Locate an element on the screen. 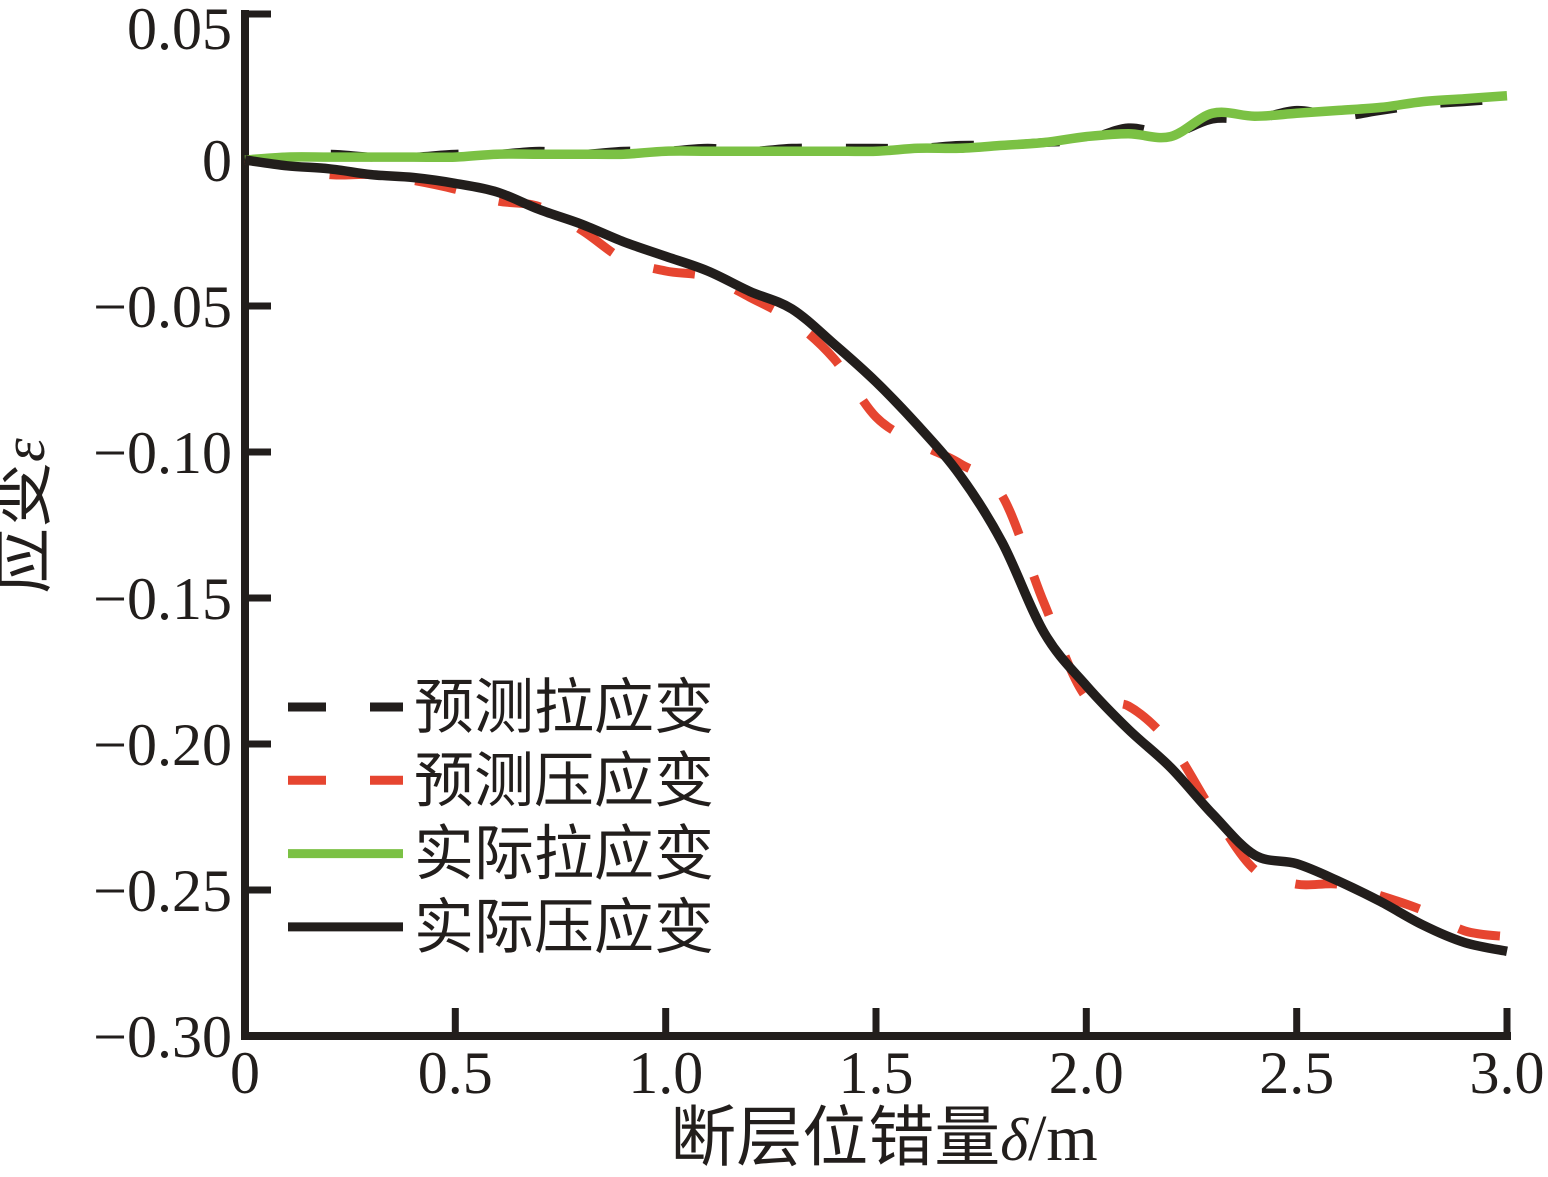 This screenshot has height=1177, width=1548. x-axis-title-text: 断层位错量 is located at coordinates (835, 1138).